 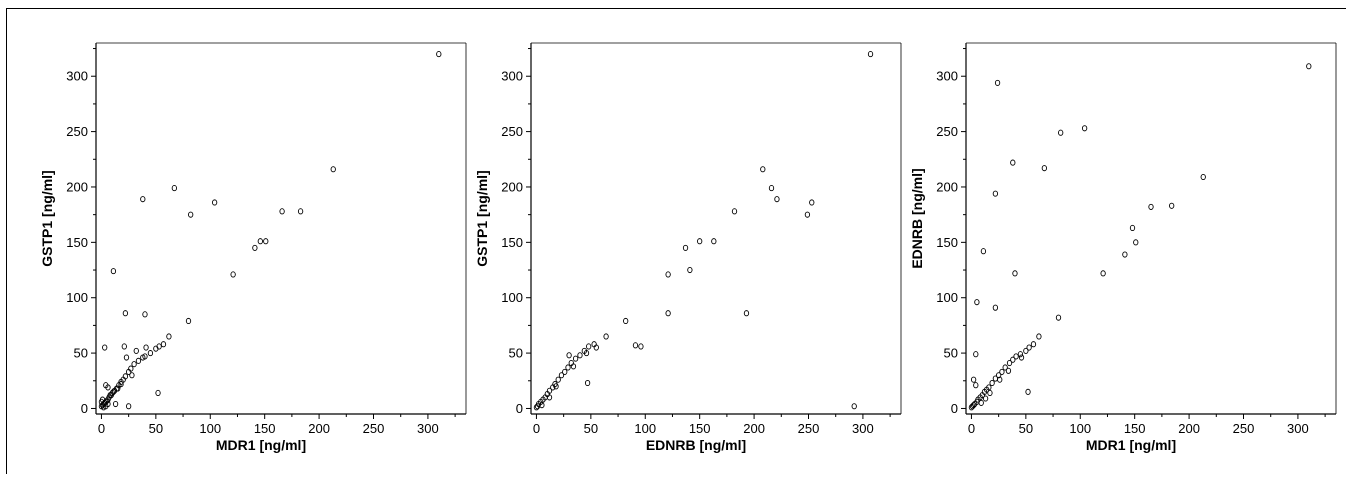 What do you see at coordinates (77, 242) in the screenshot?
I see `y-tick-label: 150` at bounding box center [77, 242].